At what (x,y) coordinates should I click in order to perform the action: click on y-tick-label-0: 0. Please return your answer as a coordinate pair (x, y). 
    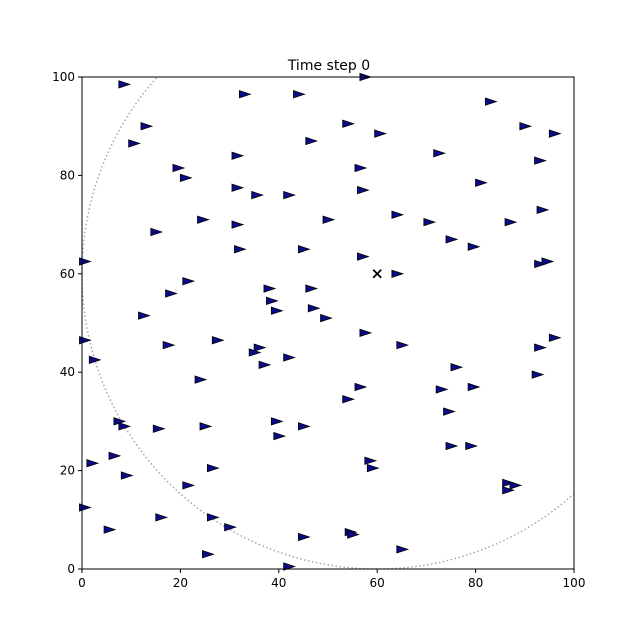
    Looking at the image, I should click on (71, 569).